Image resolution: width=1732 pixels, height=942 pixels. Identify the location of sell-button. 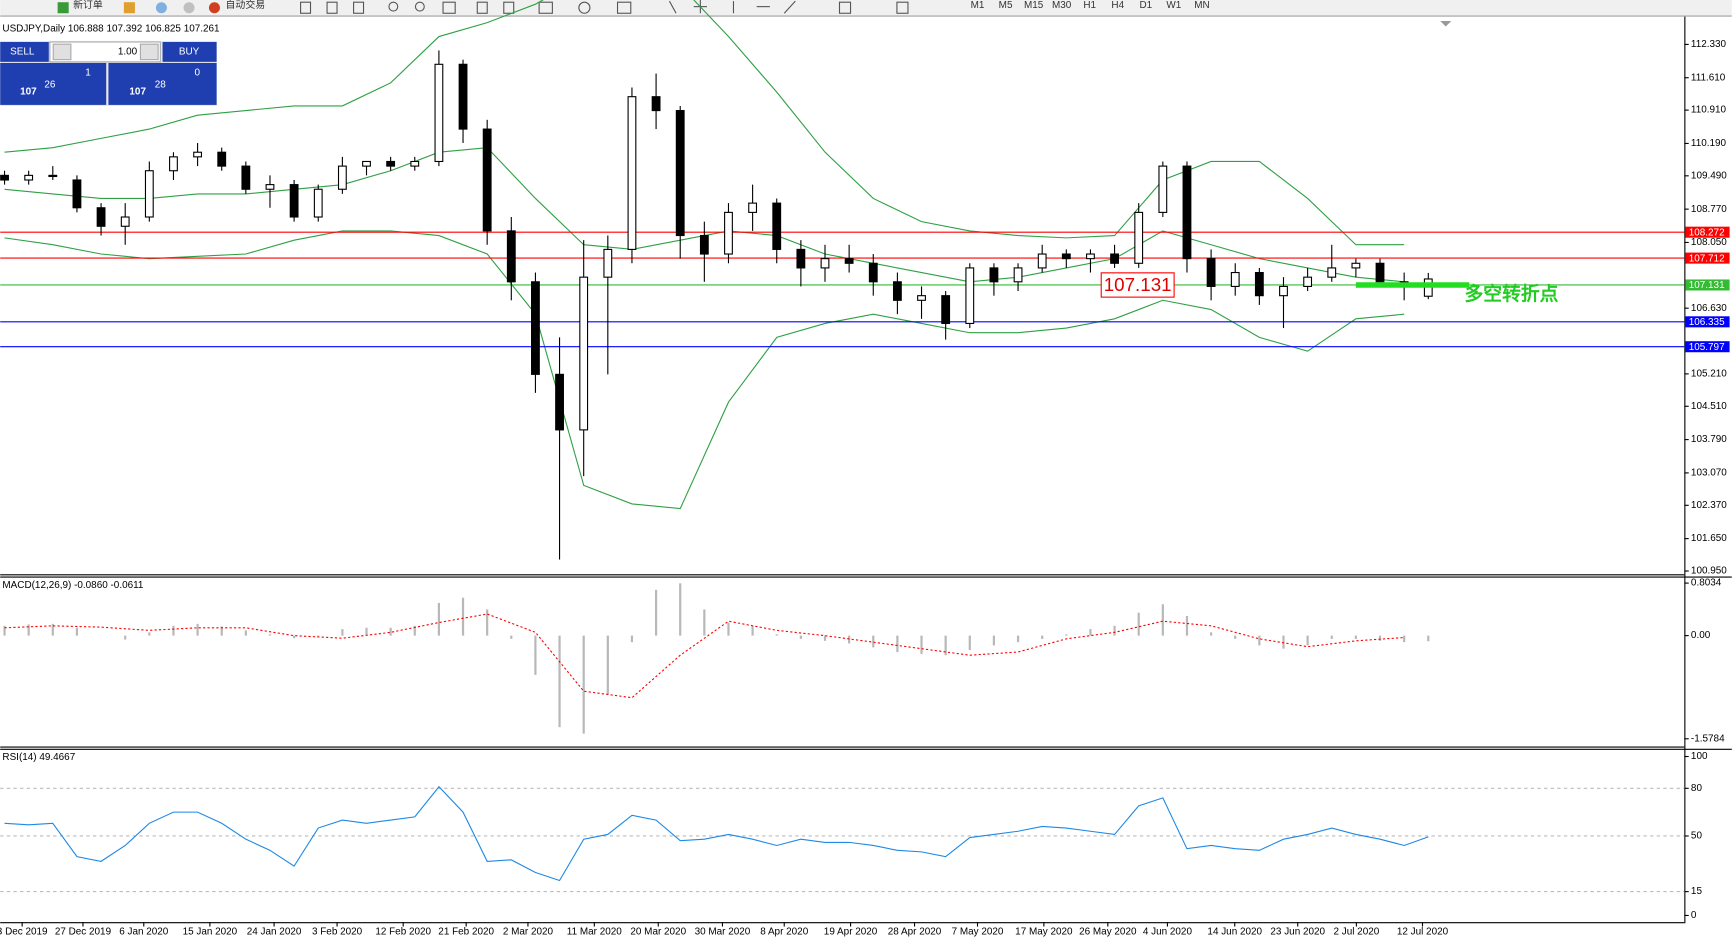
(24, 51).